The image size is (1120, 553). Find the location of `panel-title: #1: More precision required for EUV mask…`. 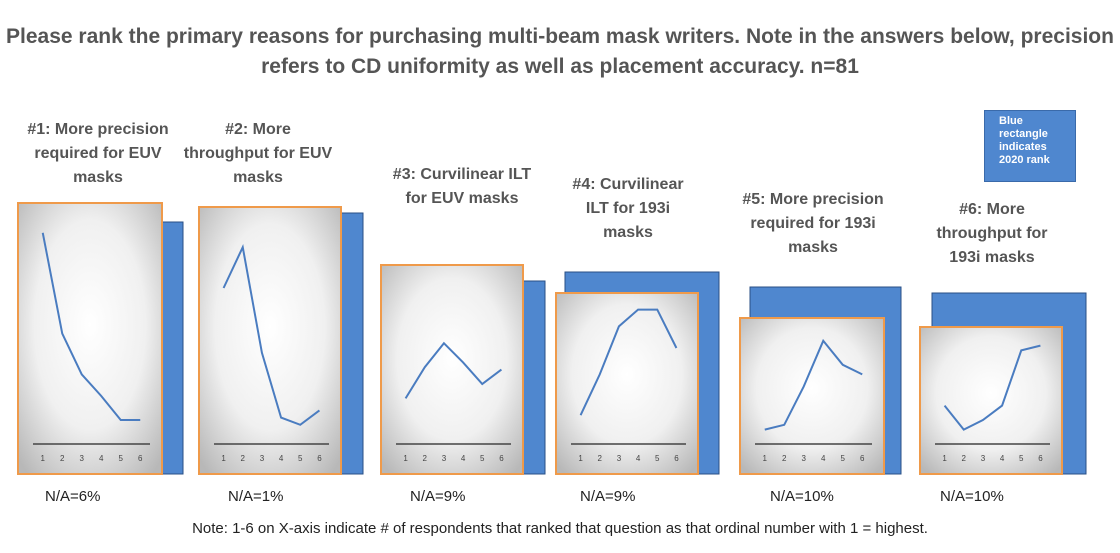

panel-title: #1: More precision required for EUV mask… is located at coordinates (98, 153).